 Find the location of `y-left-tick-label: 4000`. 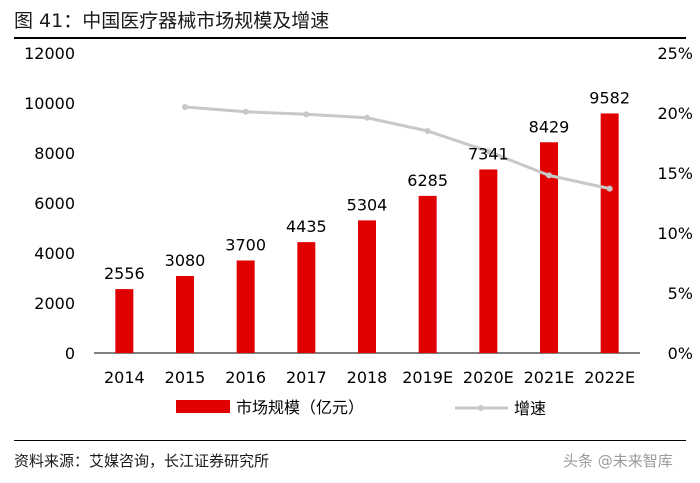

y-left-tick-label: 4000 is located at coordinates (54, 253).